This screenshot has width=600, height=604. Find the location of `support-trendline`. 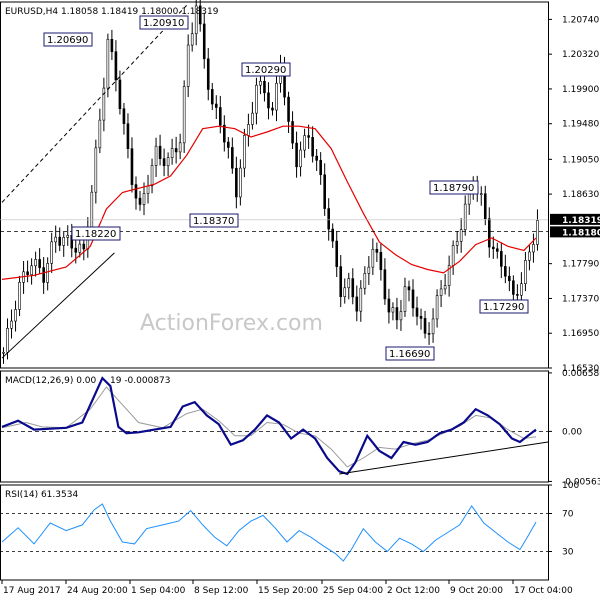

support-trendline is located at coordinates (58, 305).